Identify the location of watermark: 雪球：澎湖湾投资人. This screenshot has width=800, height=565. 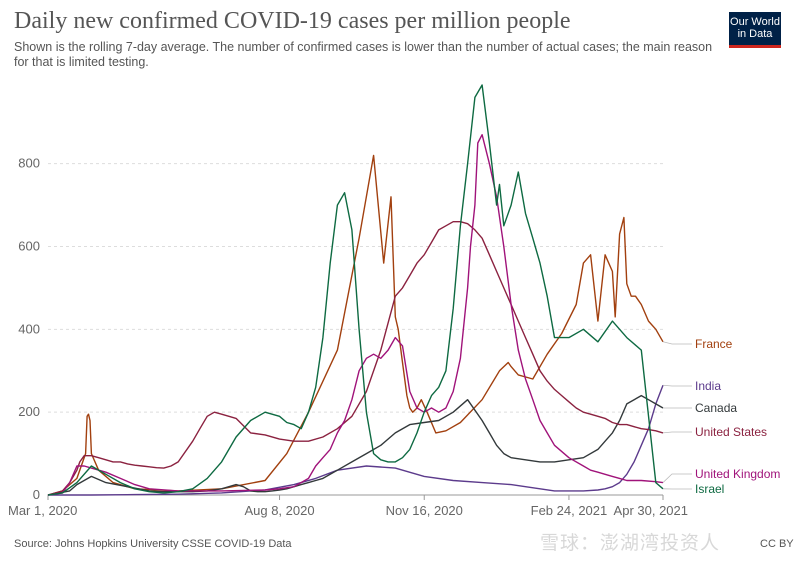
(630, 543).